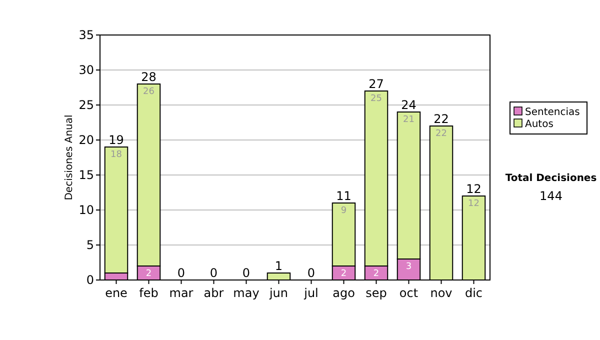 This screenshot has height=340, width=600. Describe the element at coordinates (441, 134) in the screenshot. I see `data-label: 22` at that location.